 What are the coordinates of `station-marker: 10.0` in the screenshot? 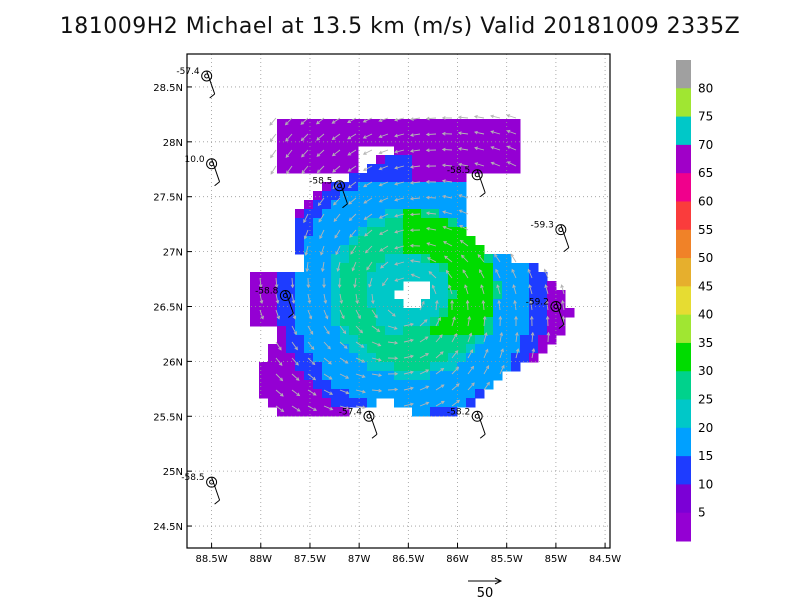 It's located at (203, 171).